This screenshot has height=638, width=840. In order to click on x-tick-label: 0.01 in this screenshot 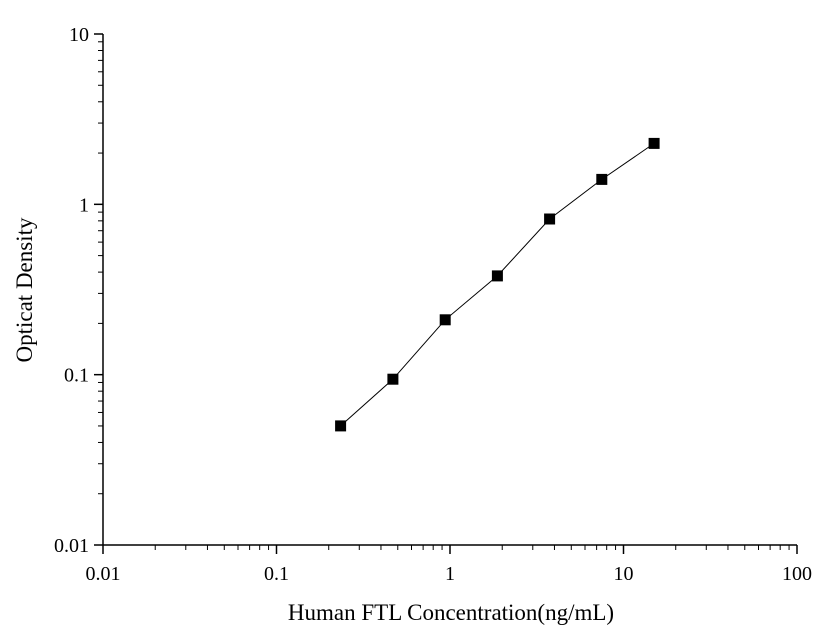, I will do `click(103, 574)`.